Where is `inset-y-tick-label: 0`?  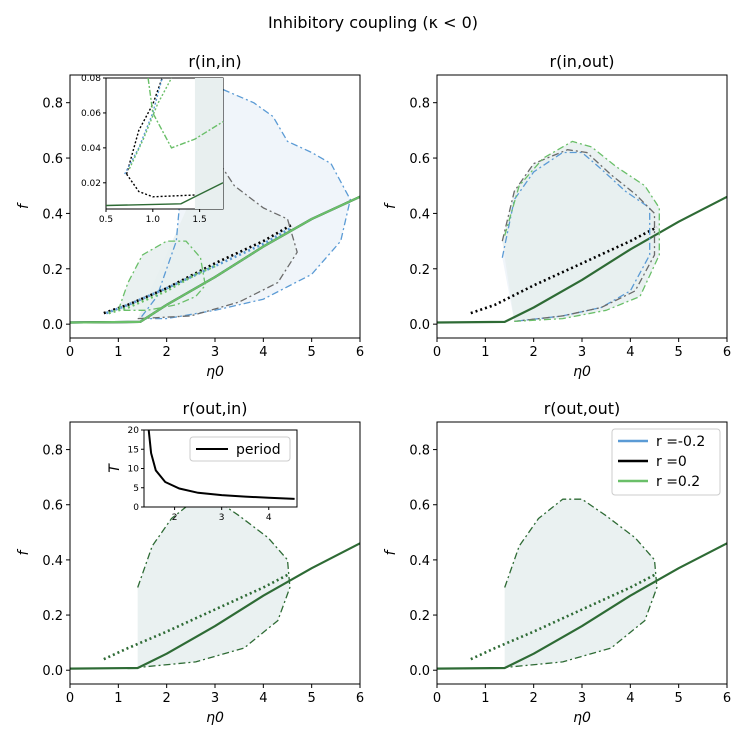
inset-y-tick-label: 0 is located at coordinates (136, 508).